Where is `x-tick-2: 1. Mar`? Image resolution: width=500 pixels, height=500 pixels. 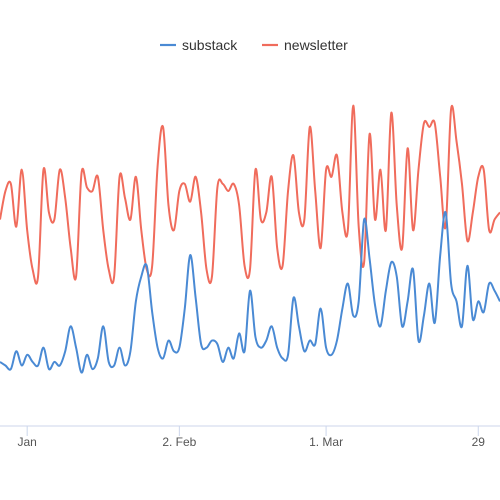
x-tick-2: 1. Mar is located at coordinates (326, 437).